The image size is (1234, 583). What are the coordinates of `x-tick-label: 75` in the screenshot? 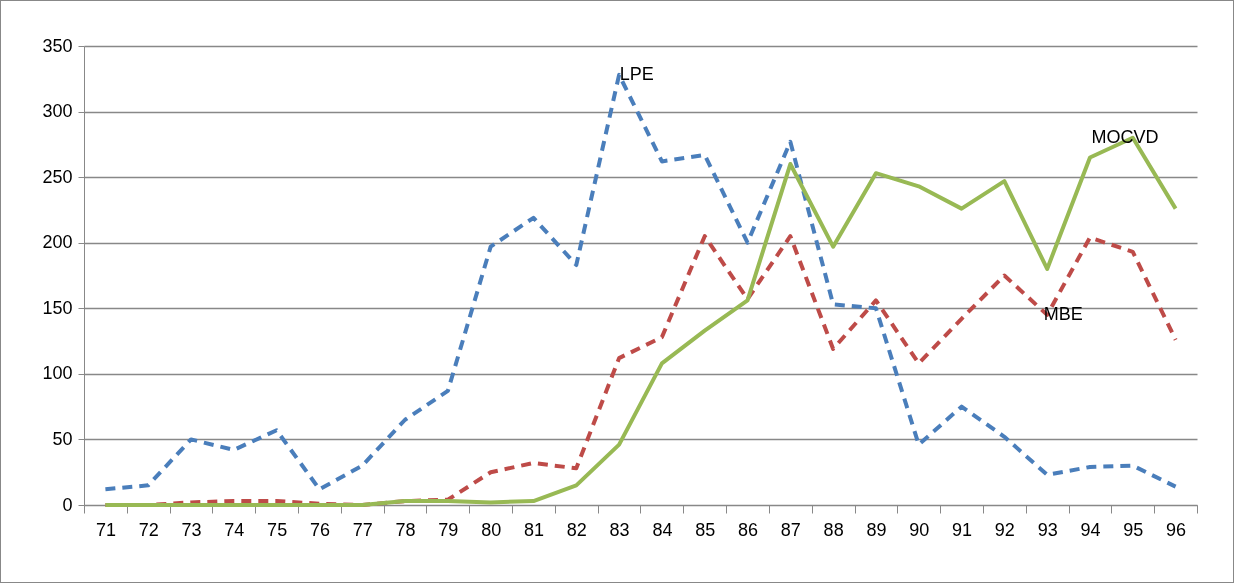 It's located at (277, 529).